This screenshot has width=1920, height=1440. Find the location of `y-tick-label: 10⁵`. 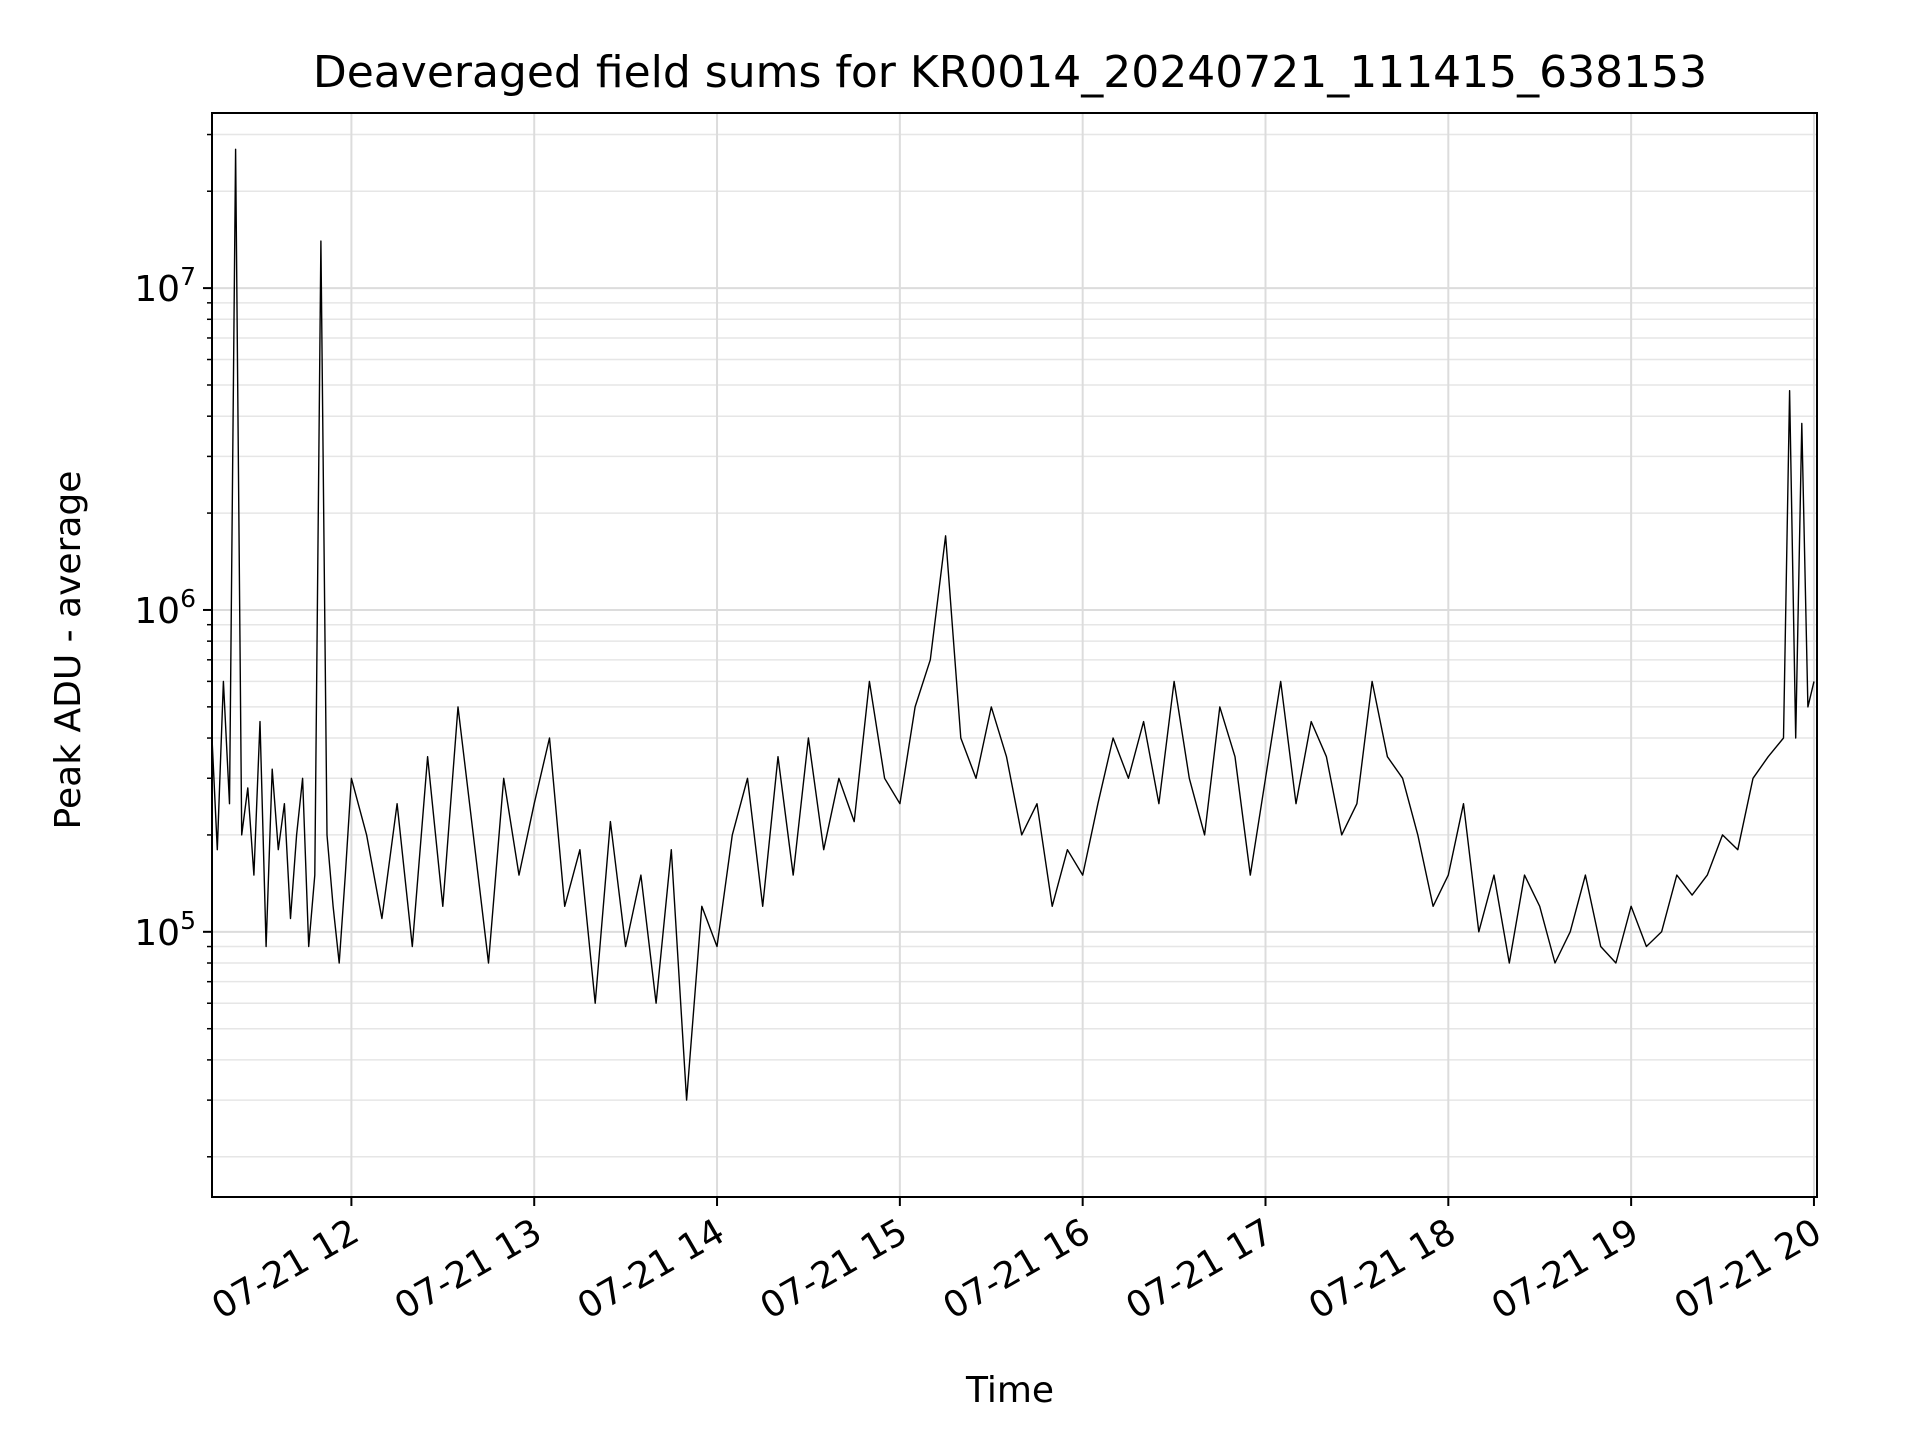

y-tick-label: 10⁵ is located at coordinates (165, 930).